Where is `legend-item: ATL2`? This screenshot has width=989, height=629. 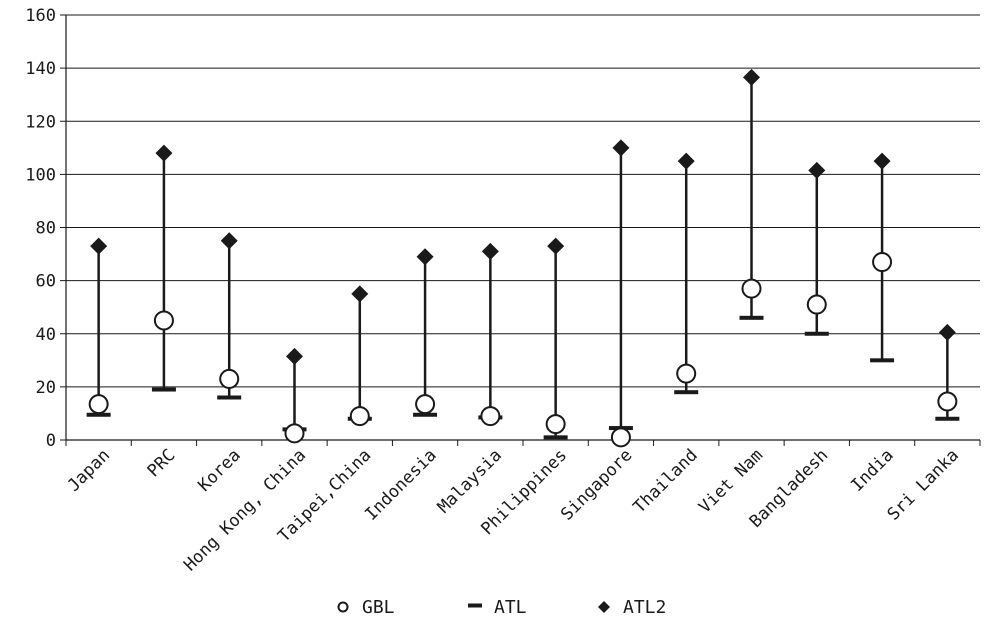 legend-item: ATL2 is located at coordinates (632, 607).